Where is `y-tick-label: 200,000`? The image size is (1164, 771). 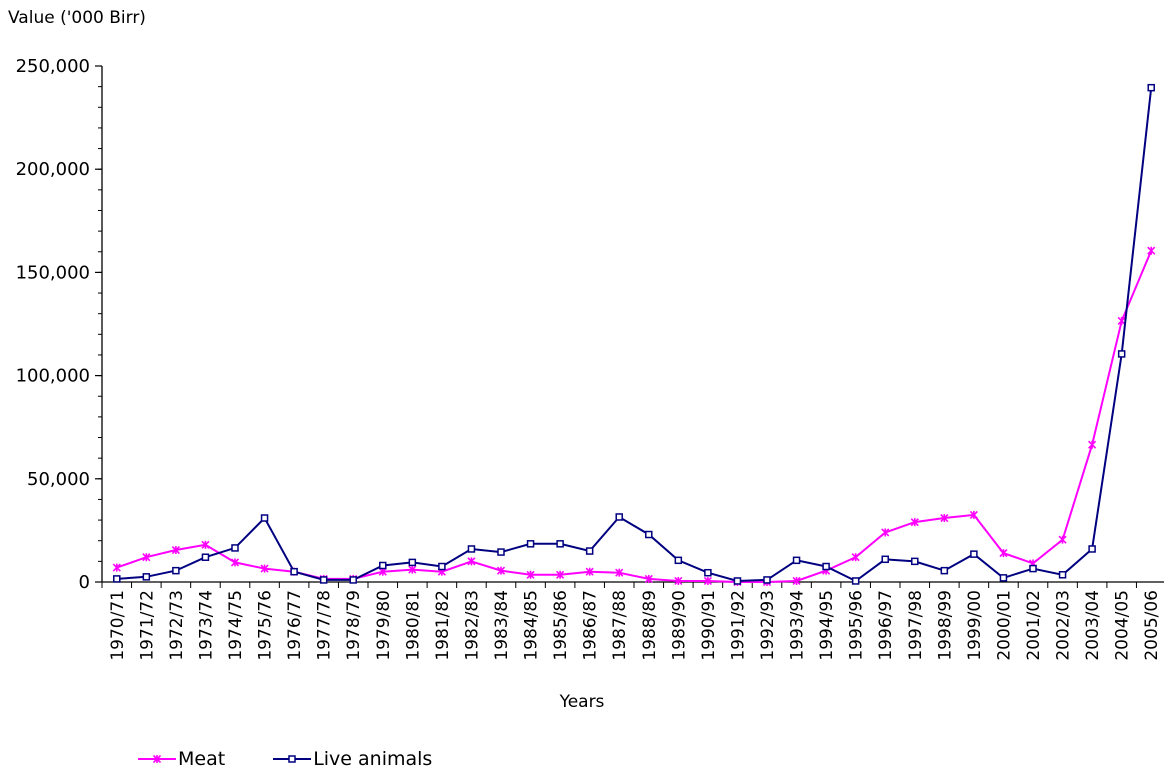 y-tick-label: 200,000 is located at coordinates (53, 169).